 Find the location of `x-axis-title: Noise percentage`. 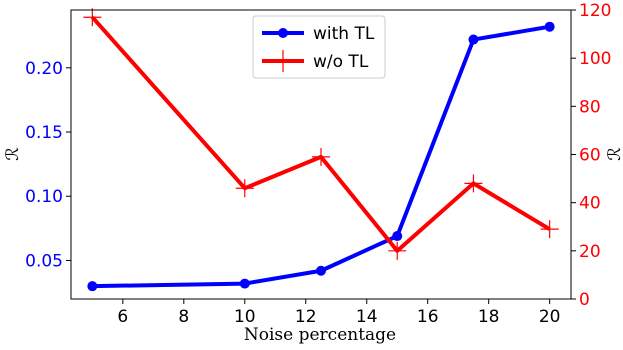

x-axis-title: Noise percentage is located at coordinates (320, 335).